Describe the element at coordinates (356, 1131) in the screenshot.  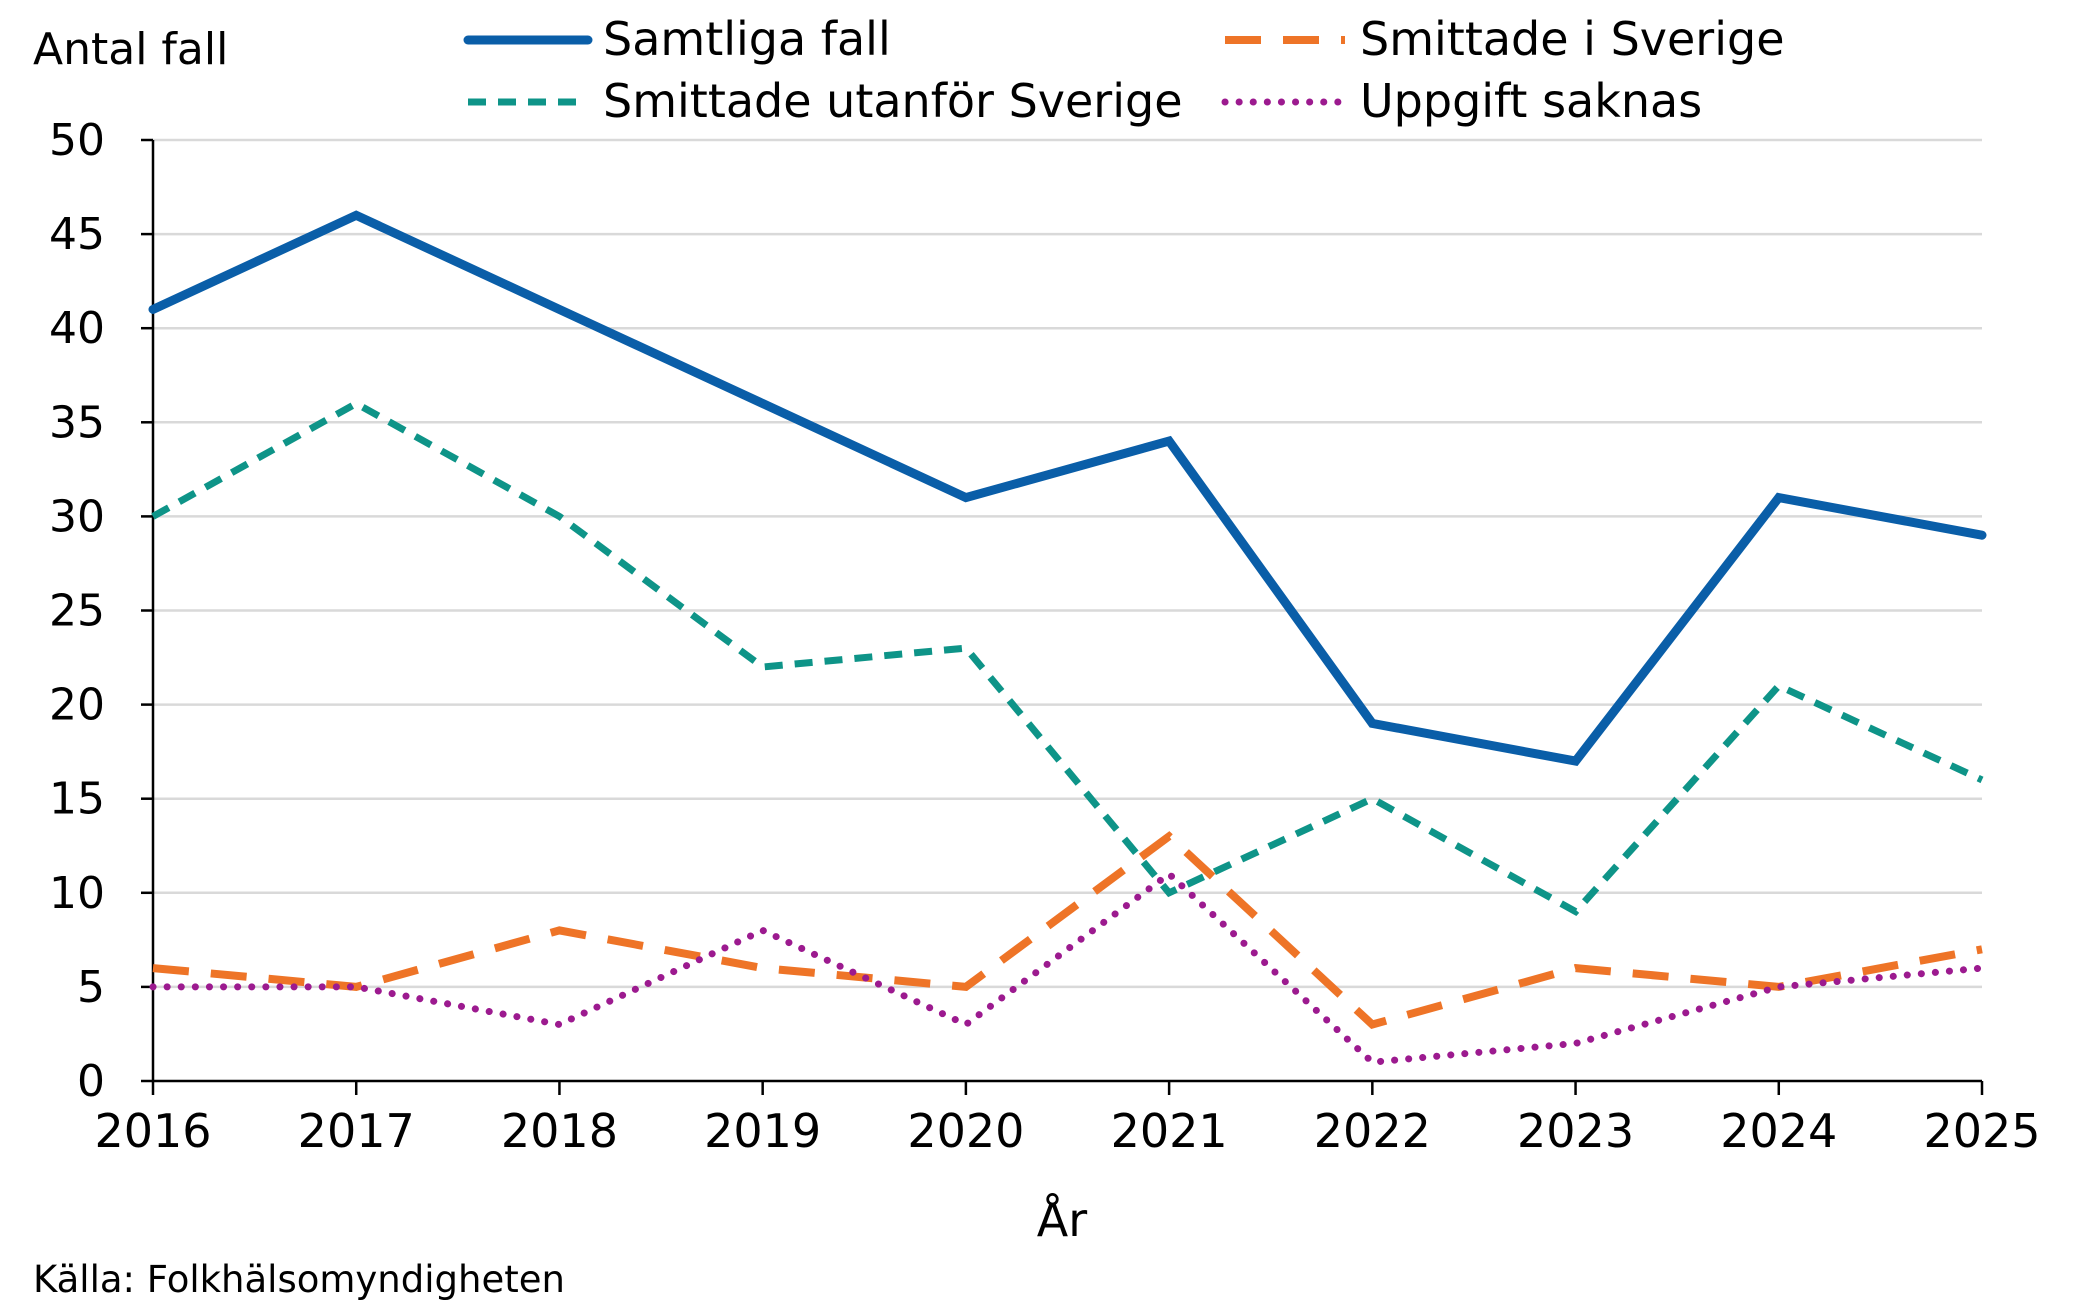
I see `x-tick-label: 2017` at that location.